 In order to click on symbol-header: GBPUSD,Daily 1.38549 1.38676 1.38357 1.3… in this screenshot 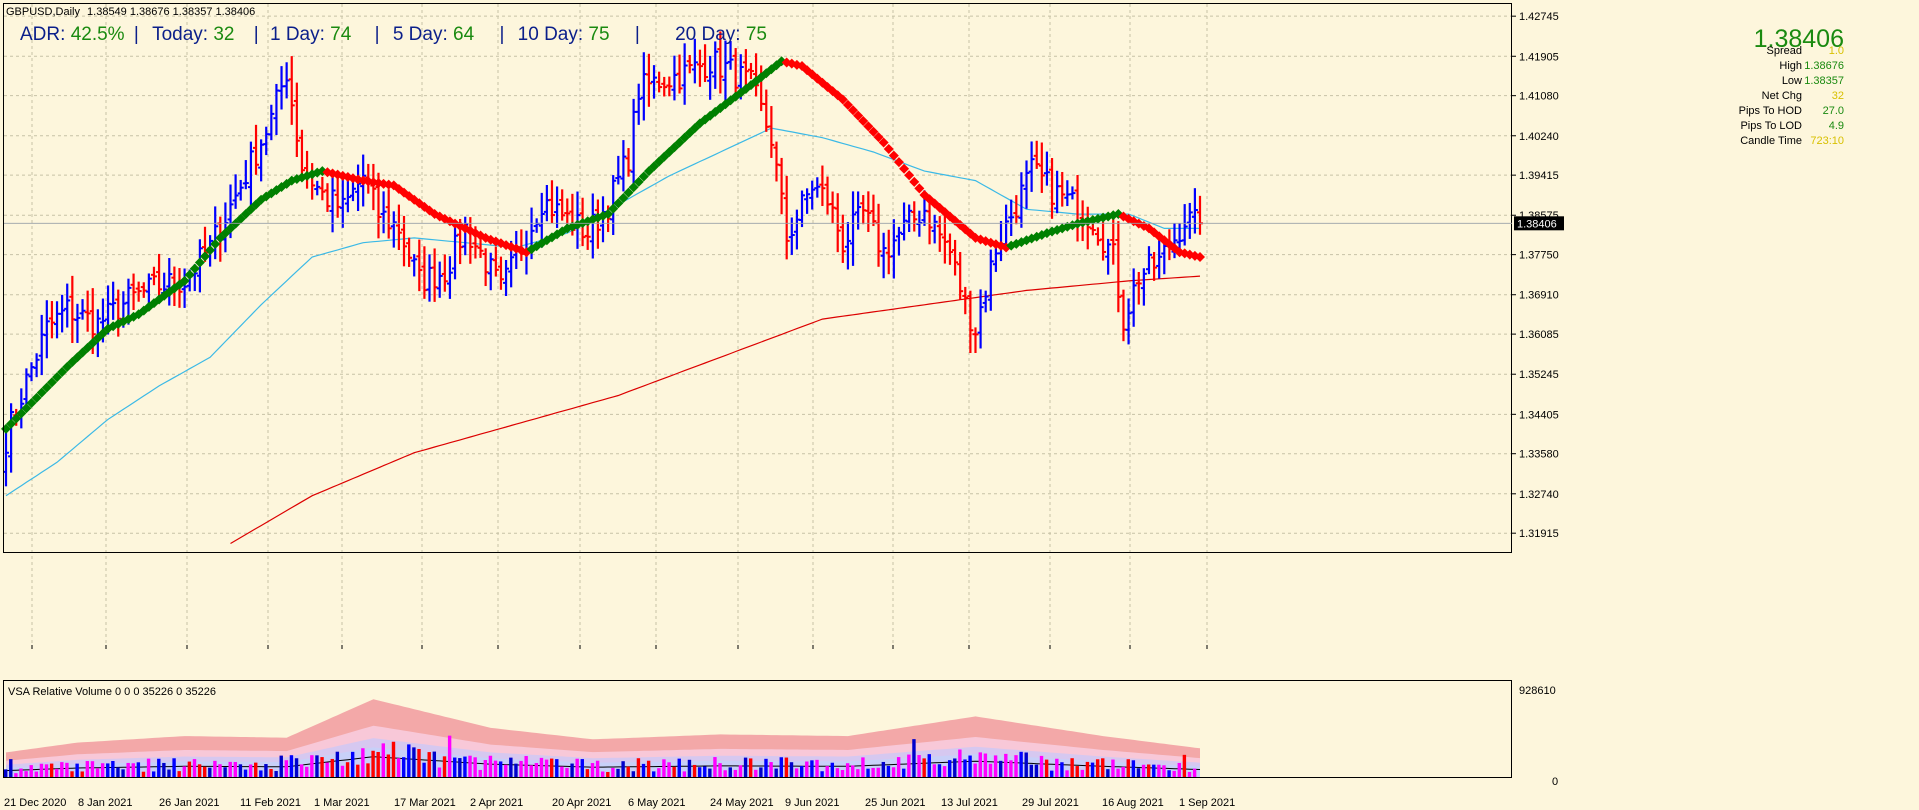, I will do `click(130, 12)`.